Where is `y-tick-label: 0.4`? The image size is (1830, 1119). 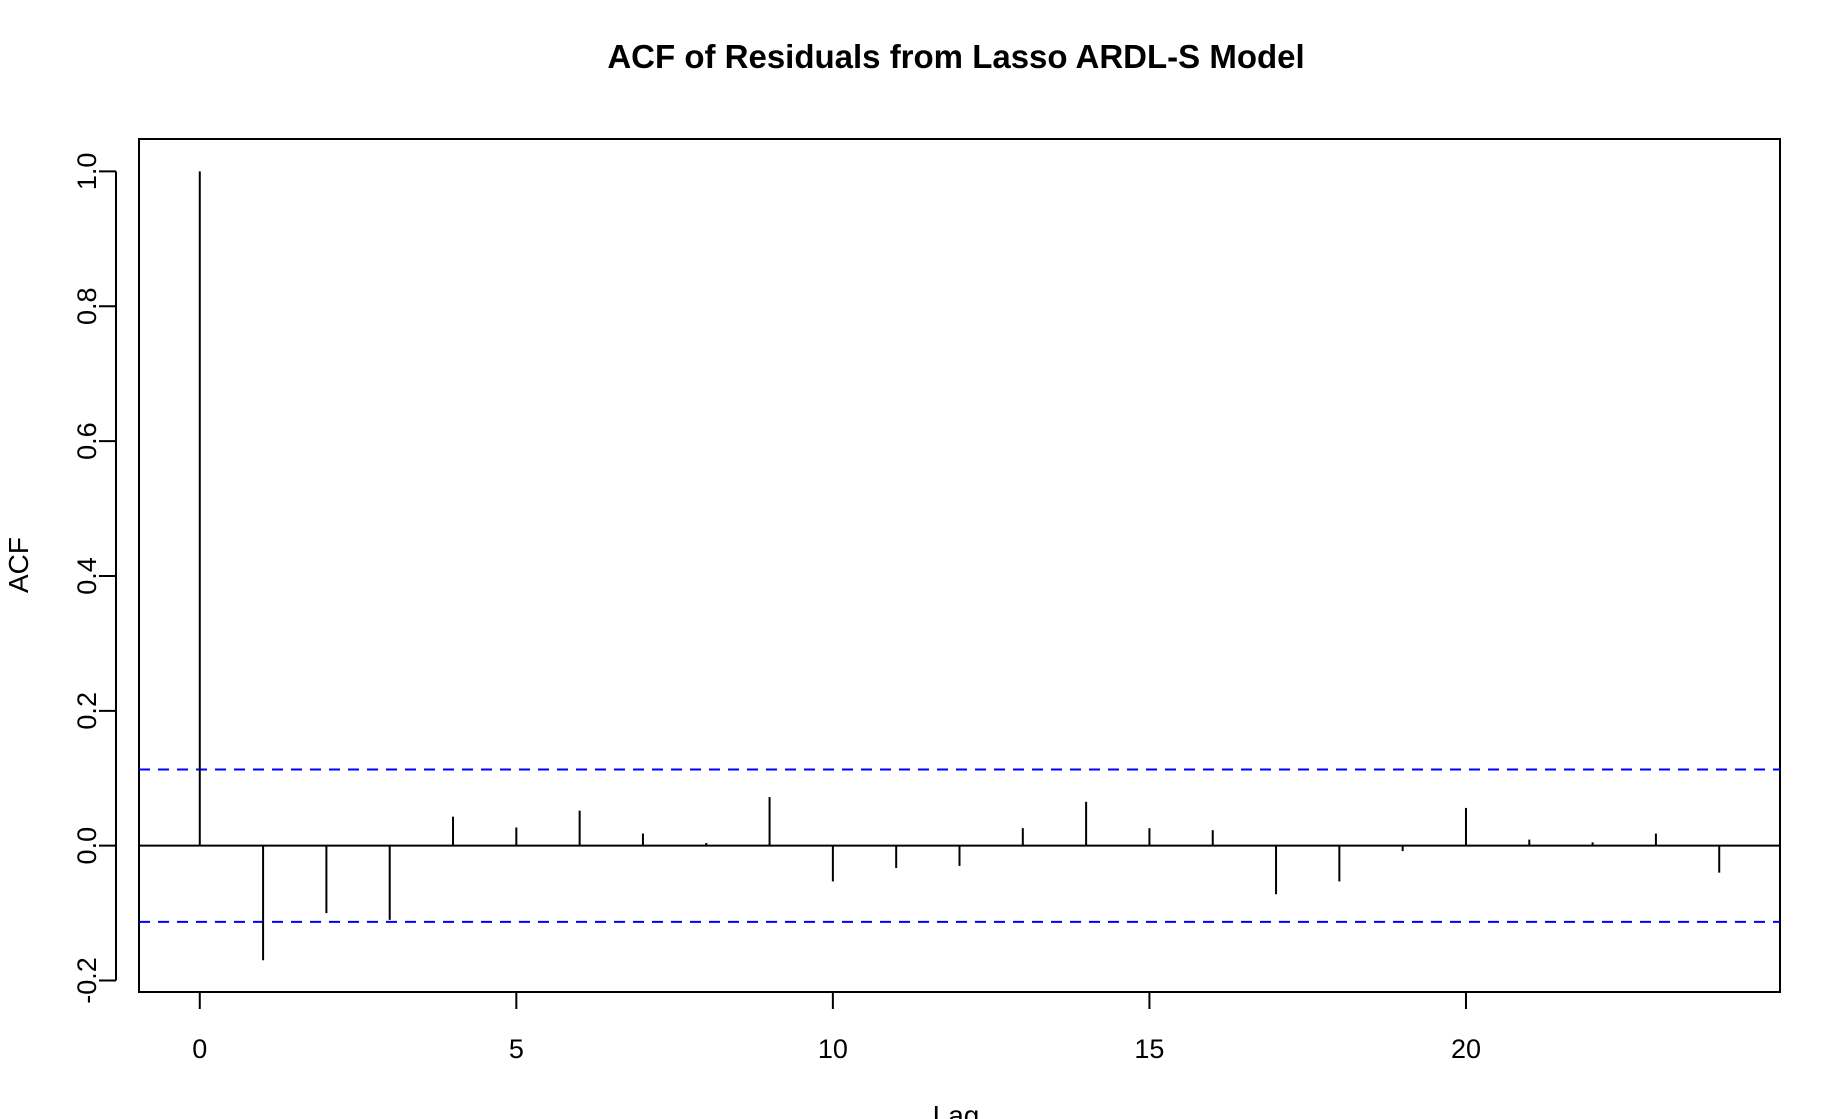 y-tick-label: 0.4 is located at coordinates (87, 576).